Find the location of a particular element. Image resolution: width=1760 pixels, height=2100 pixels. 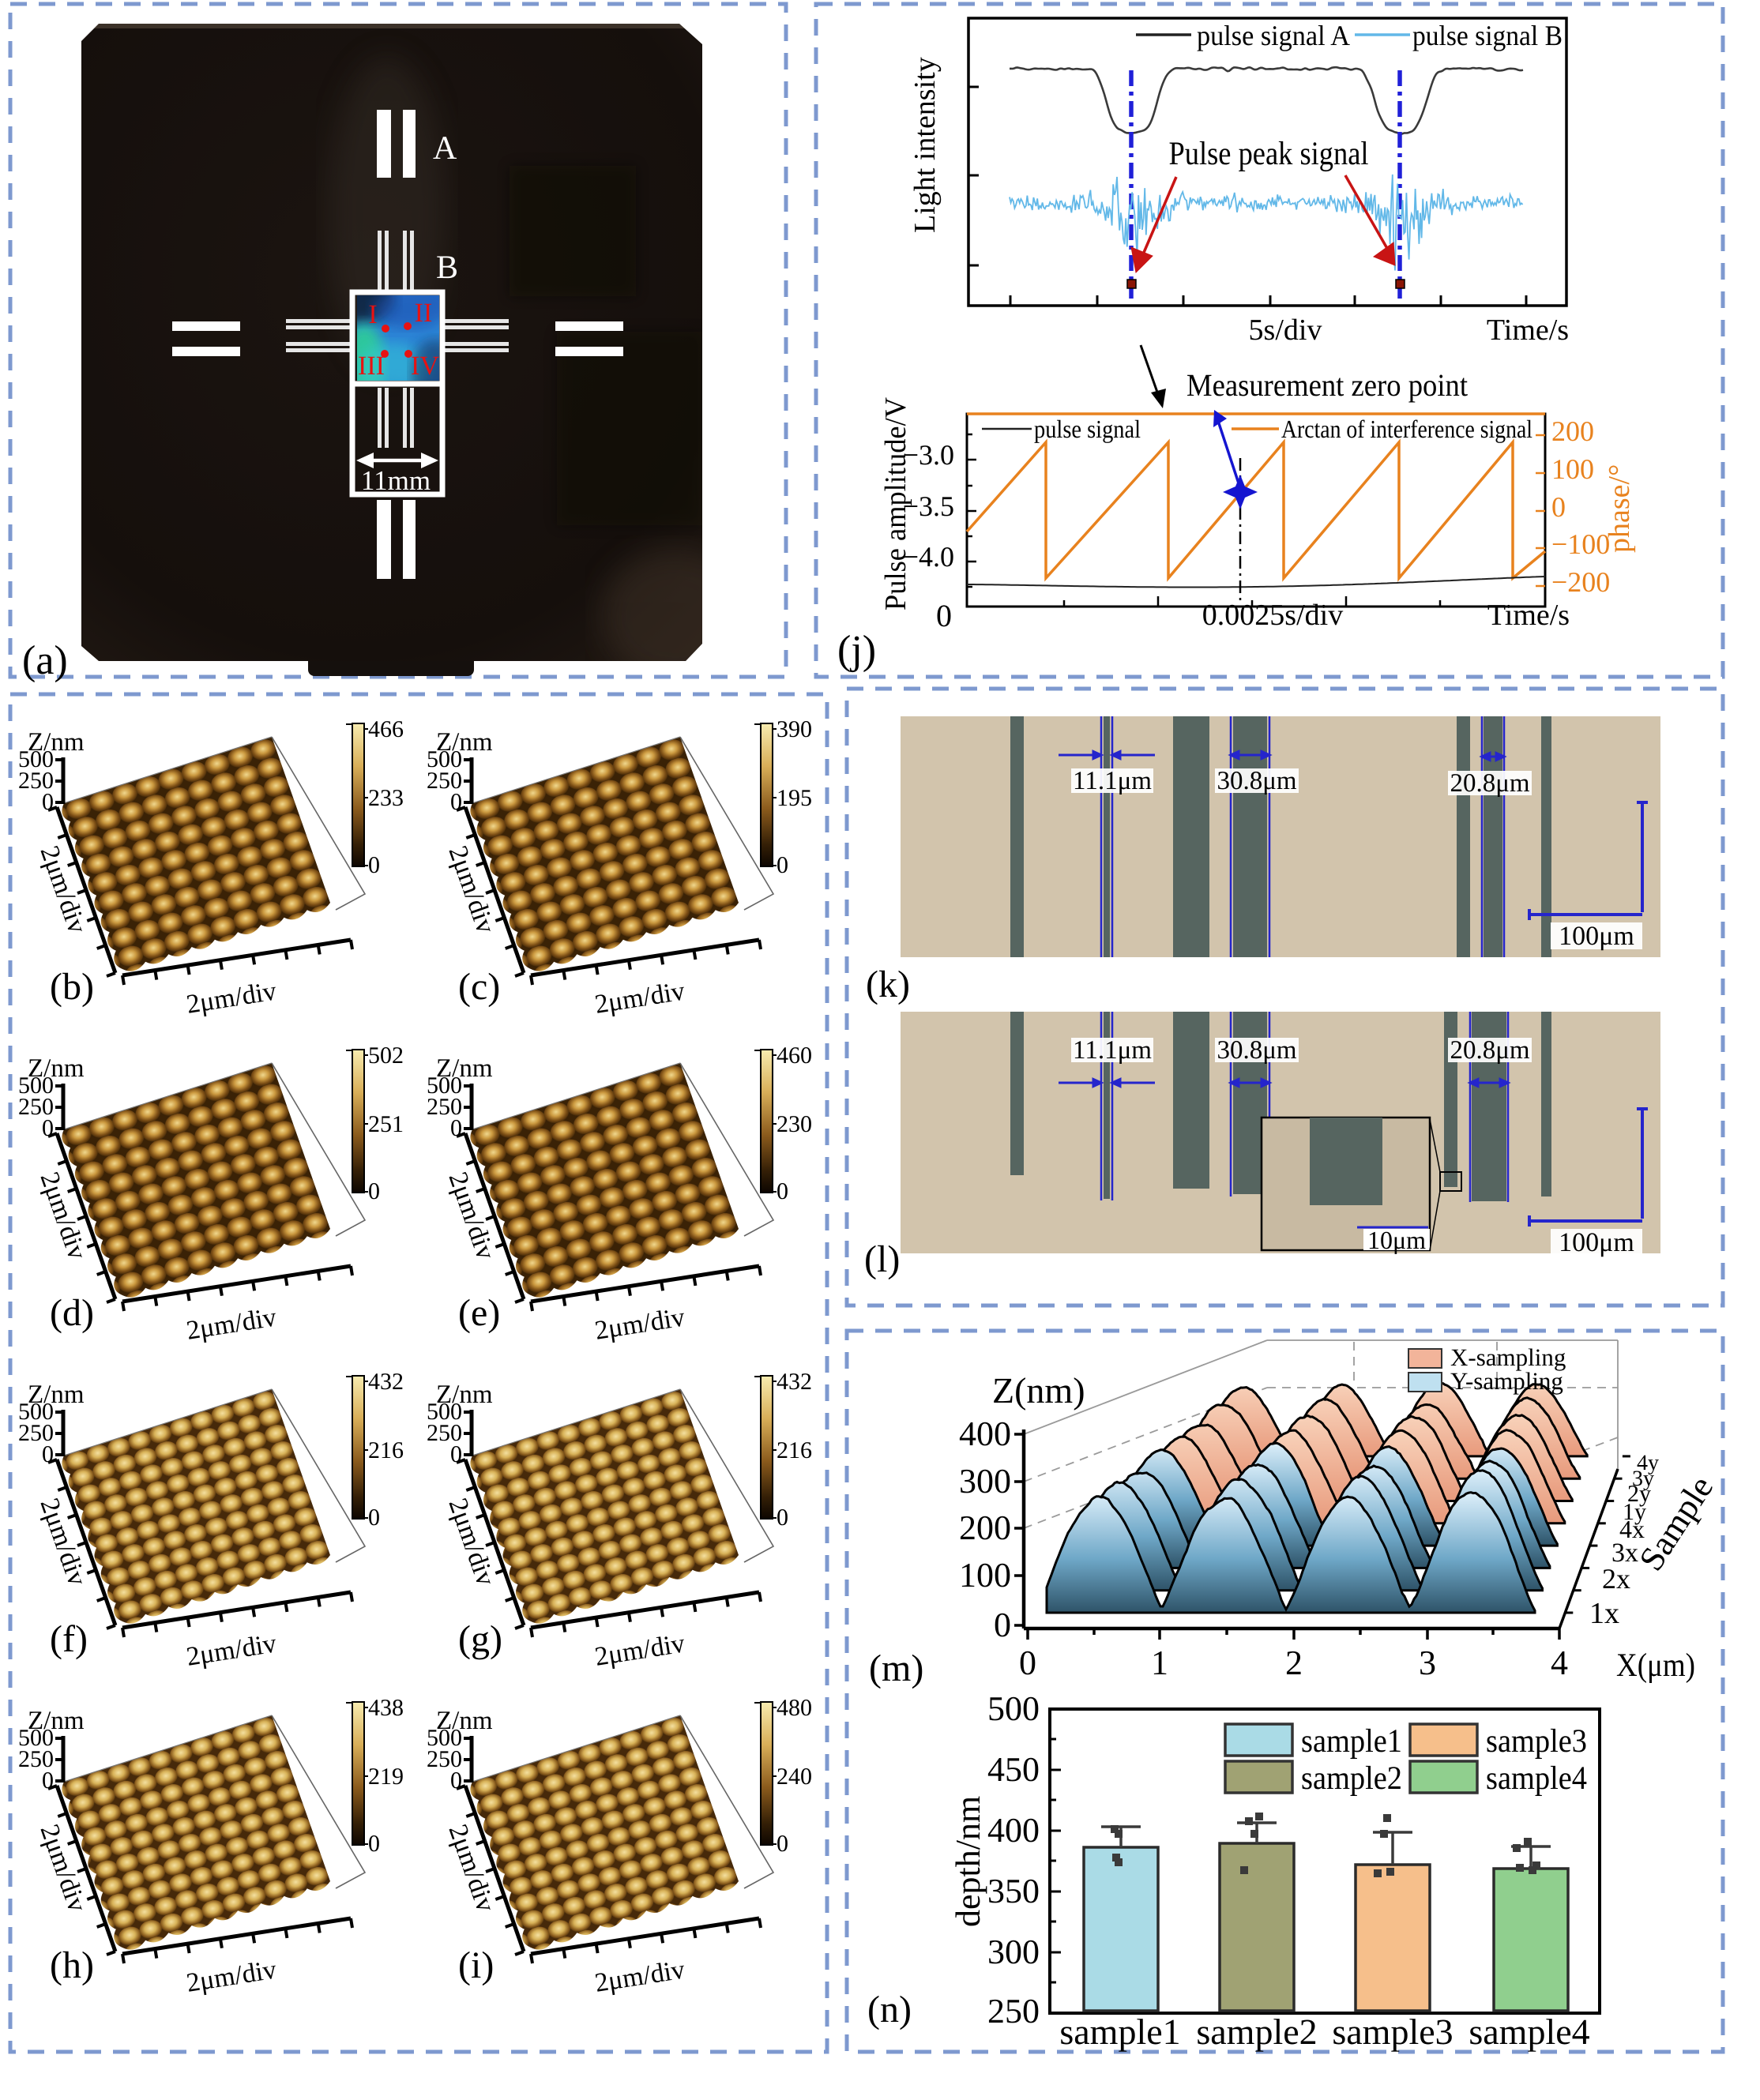

svg-text: 251 is located at coordinates (386, 1124).